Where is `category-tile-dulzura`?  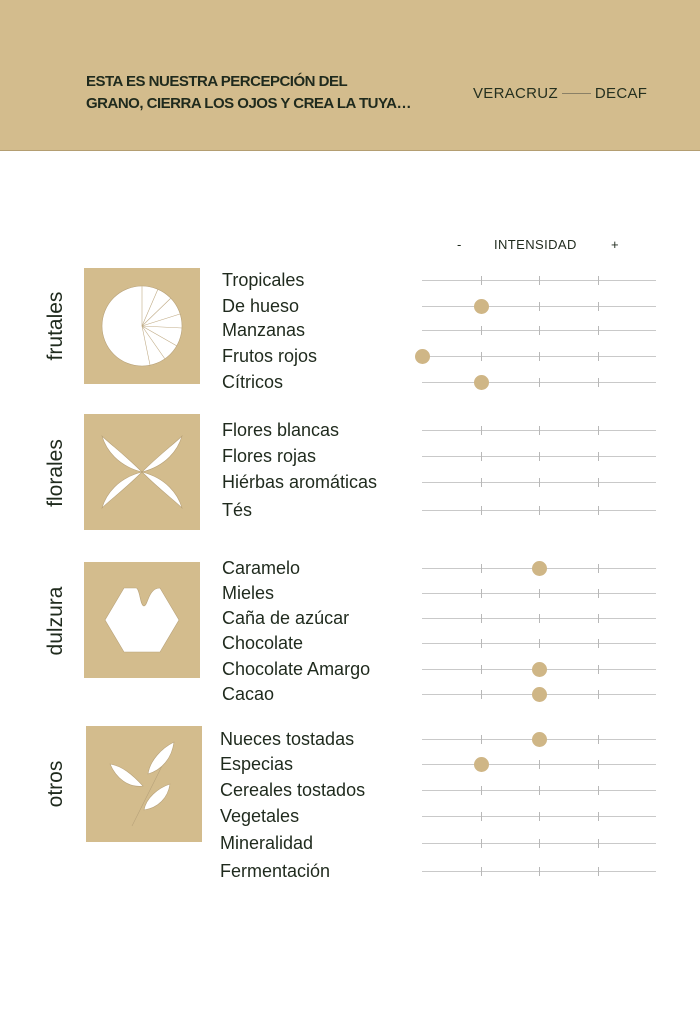 category-tile-dulzura is located at coordinates (142, 620).